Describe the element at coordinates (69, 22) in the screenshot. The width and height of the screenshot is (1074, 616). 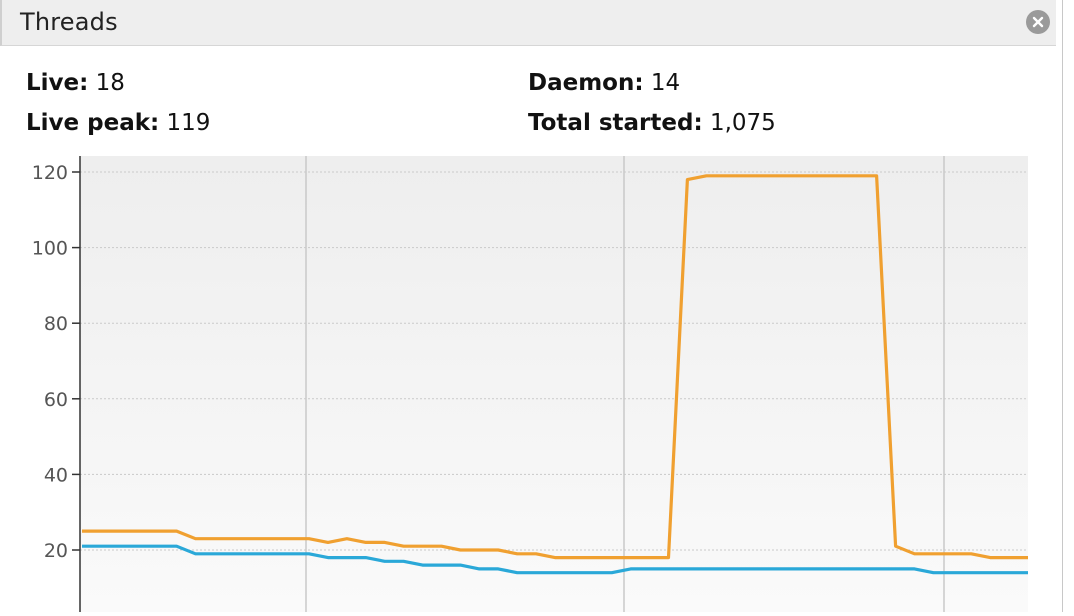
I see `panel-title: Threads` at that location.